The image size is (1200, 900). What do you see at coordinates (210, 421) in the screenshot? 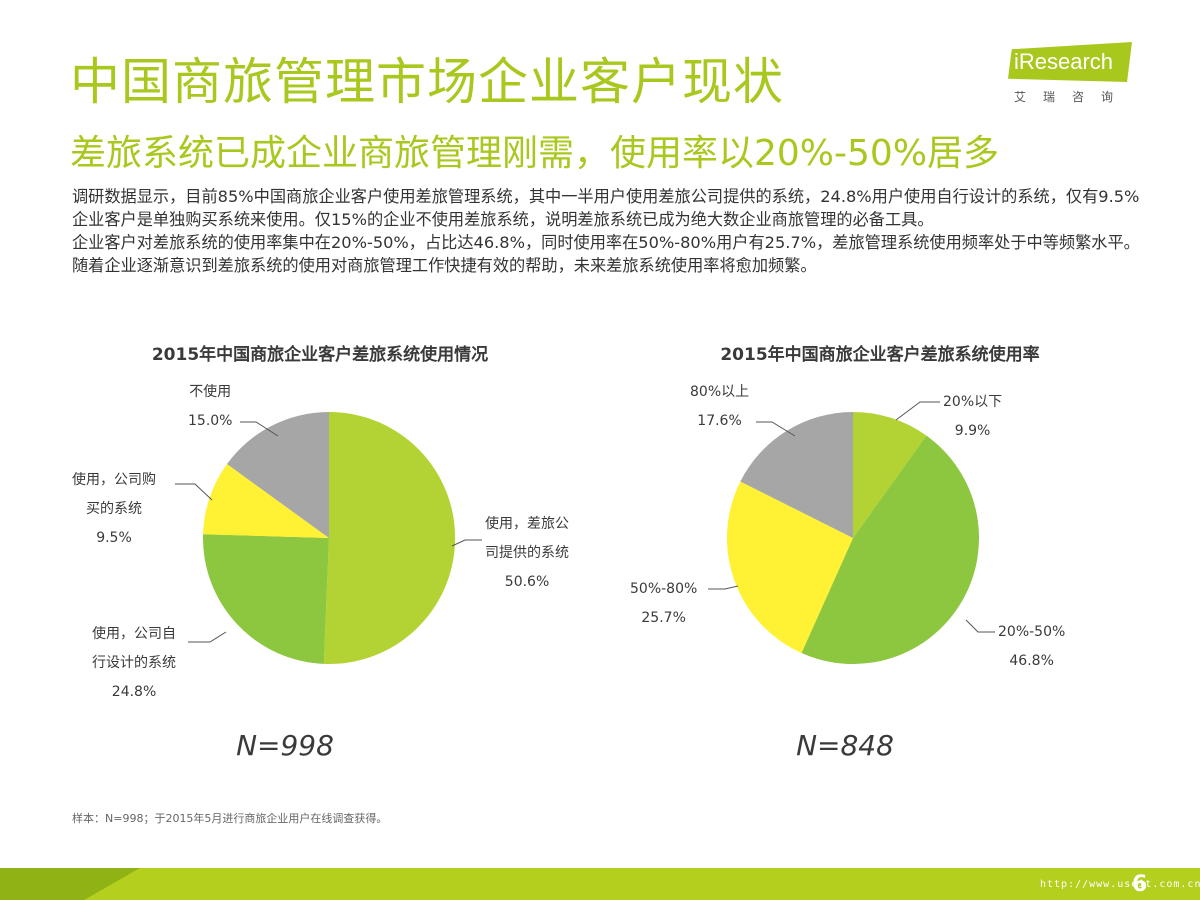
I see `slice-value-label: 15.0%` at bounding box center [210, 421].